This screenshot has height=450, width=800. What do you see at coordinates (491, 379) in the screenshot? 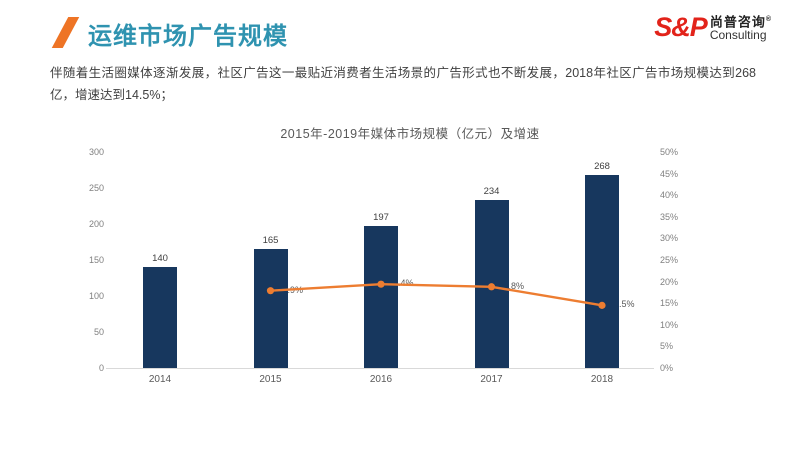
I see `x-axis-label: 2017` at bounding box center [491, 379].